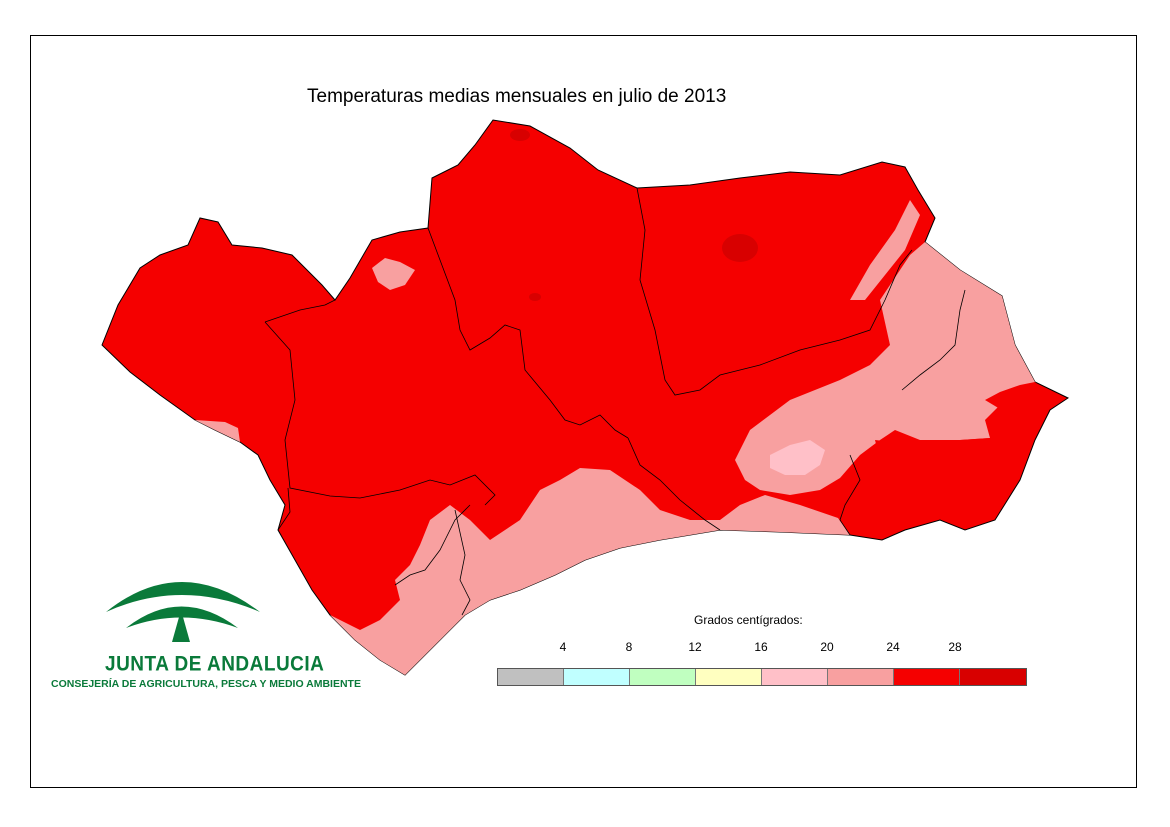 The width and height of the screenshot is (1170, 827). What do you see at coordinates (827, 647) in the screenshot?
I see `legend-tick: 20` at bounding box center [827, 647].